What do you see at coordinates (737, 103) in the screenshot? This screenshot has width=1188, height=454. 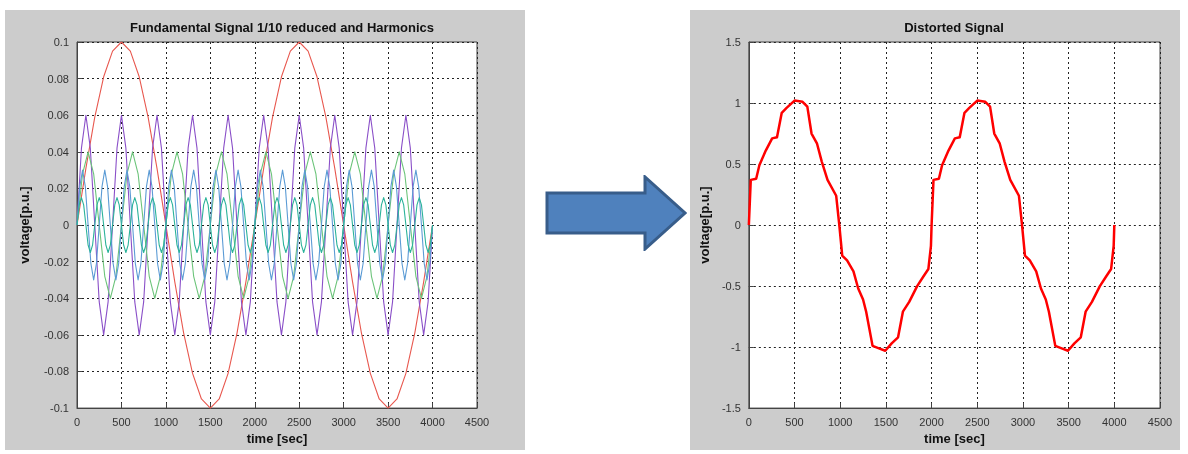 I see `y-tick-label: 1` at bounding box center [737, 103].